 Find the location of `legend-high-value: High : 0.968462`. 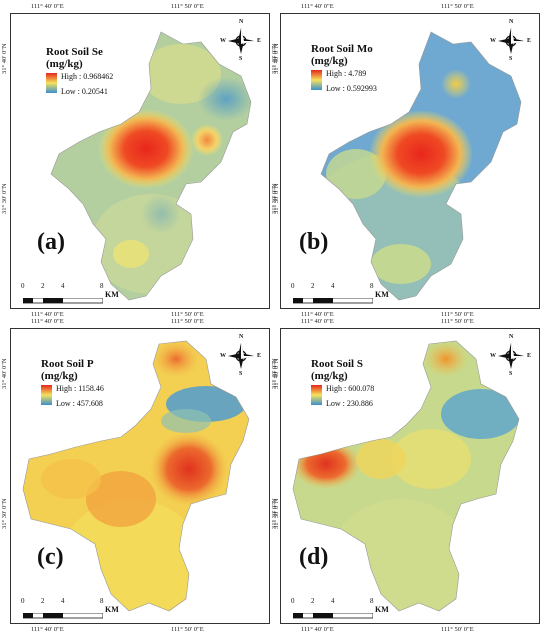

legend-high-value: High : 0.968462 is located at coordinates (87, 76).